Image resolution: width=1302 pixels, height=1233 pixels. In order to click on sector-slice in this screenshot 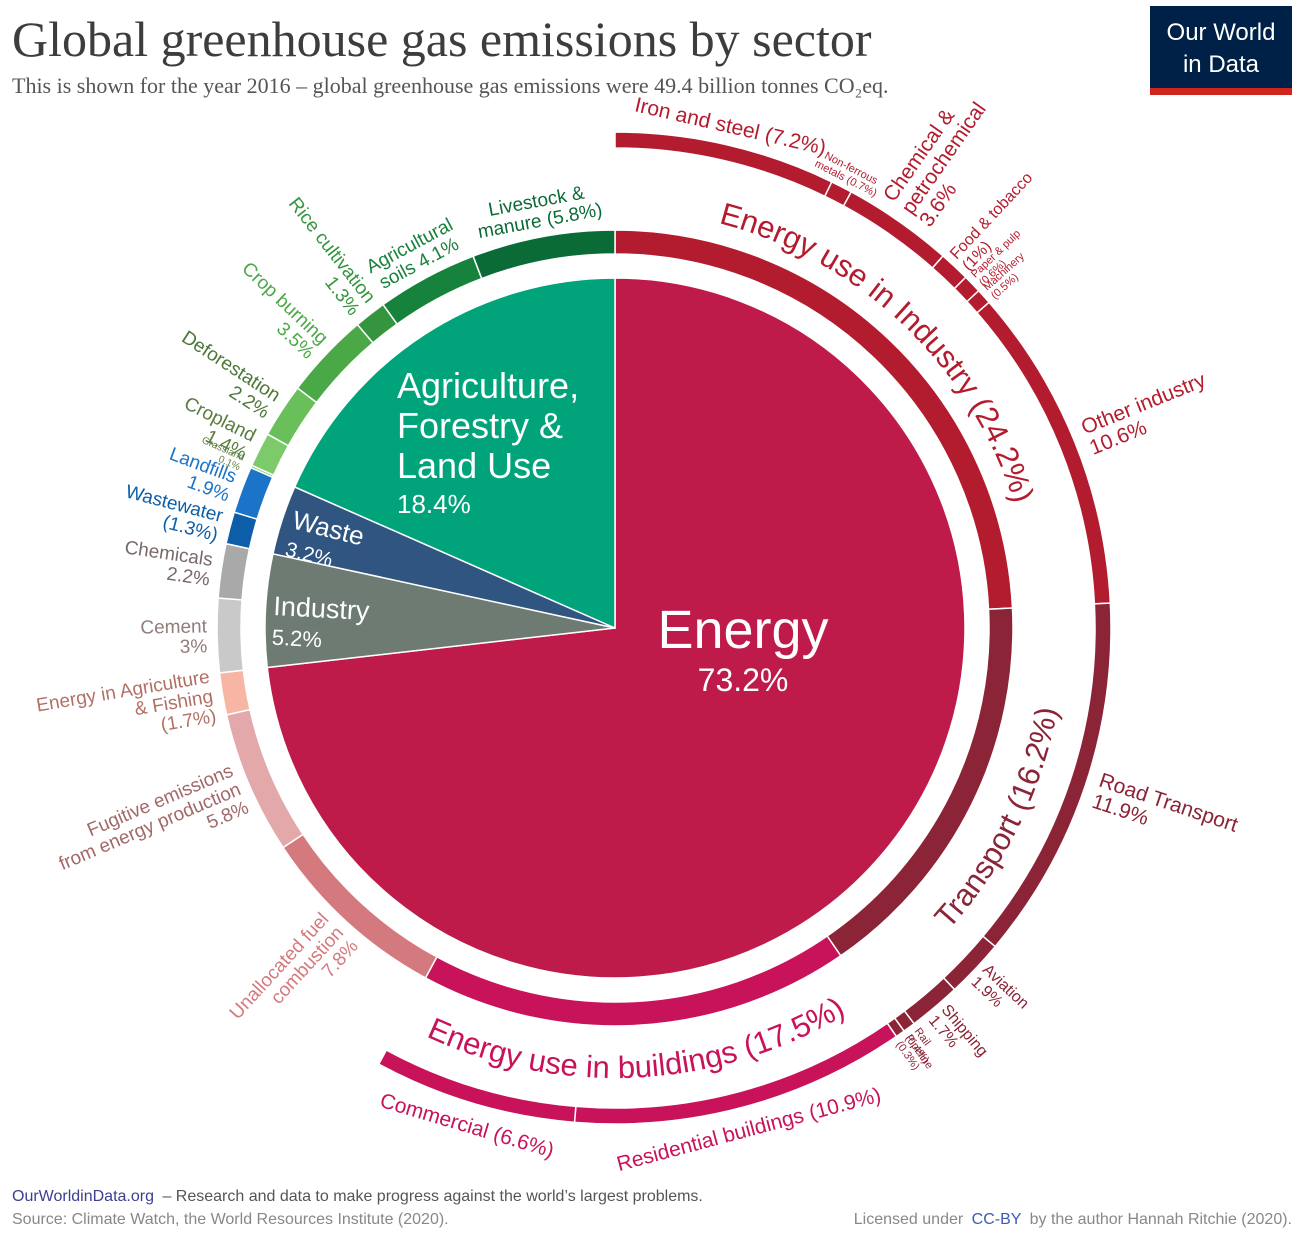, I will do `click(454, 453)`.